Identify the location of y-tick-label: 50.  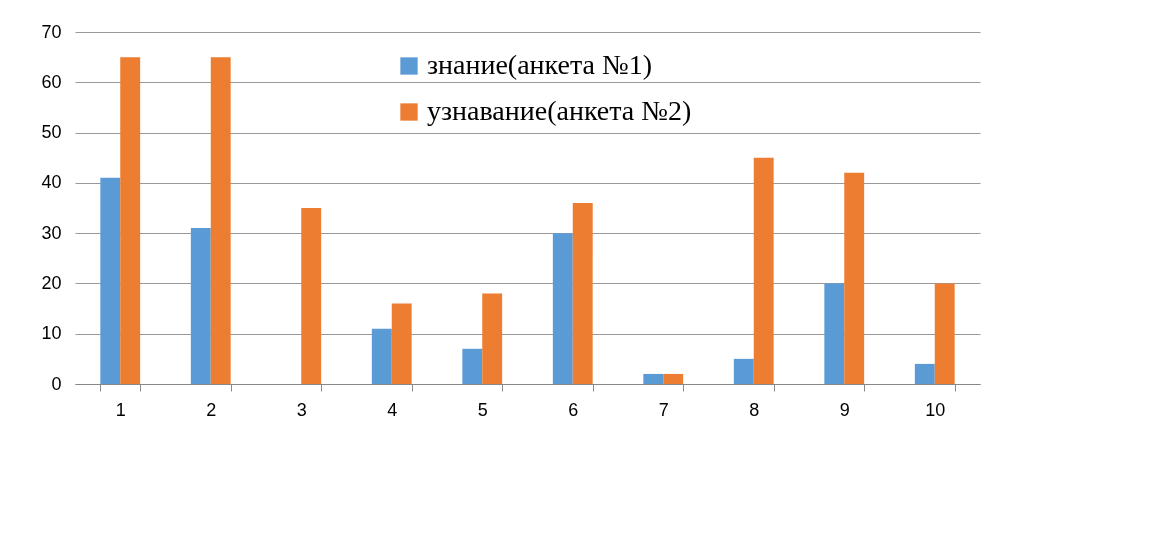
(51, 132).